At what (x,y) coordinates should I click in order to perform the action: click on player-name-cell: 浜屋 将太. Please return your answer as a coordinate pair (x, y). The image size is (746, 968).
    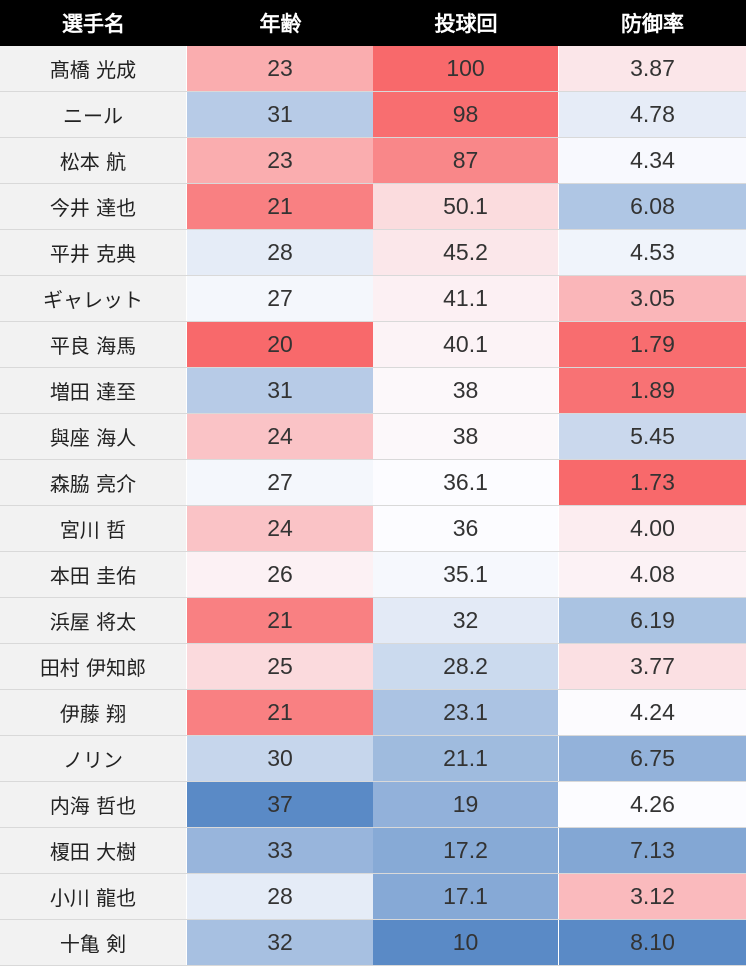
    Looking at the image, I should click on (93, 620).